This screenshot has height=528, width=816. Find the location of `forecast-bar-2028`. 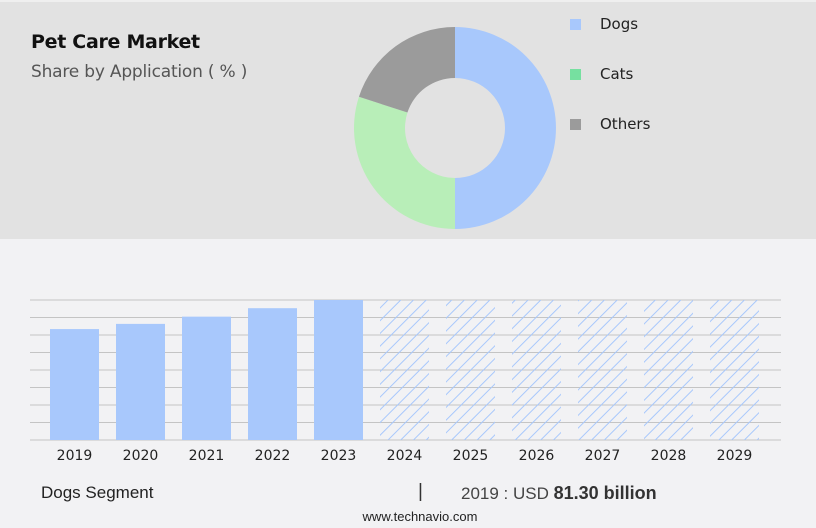

forecast-bar-2028 is located at coordinates (668, 370).